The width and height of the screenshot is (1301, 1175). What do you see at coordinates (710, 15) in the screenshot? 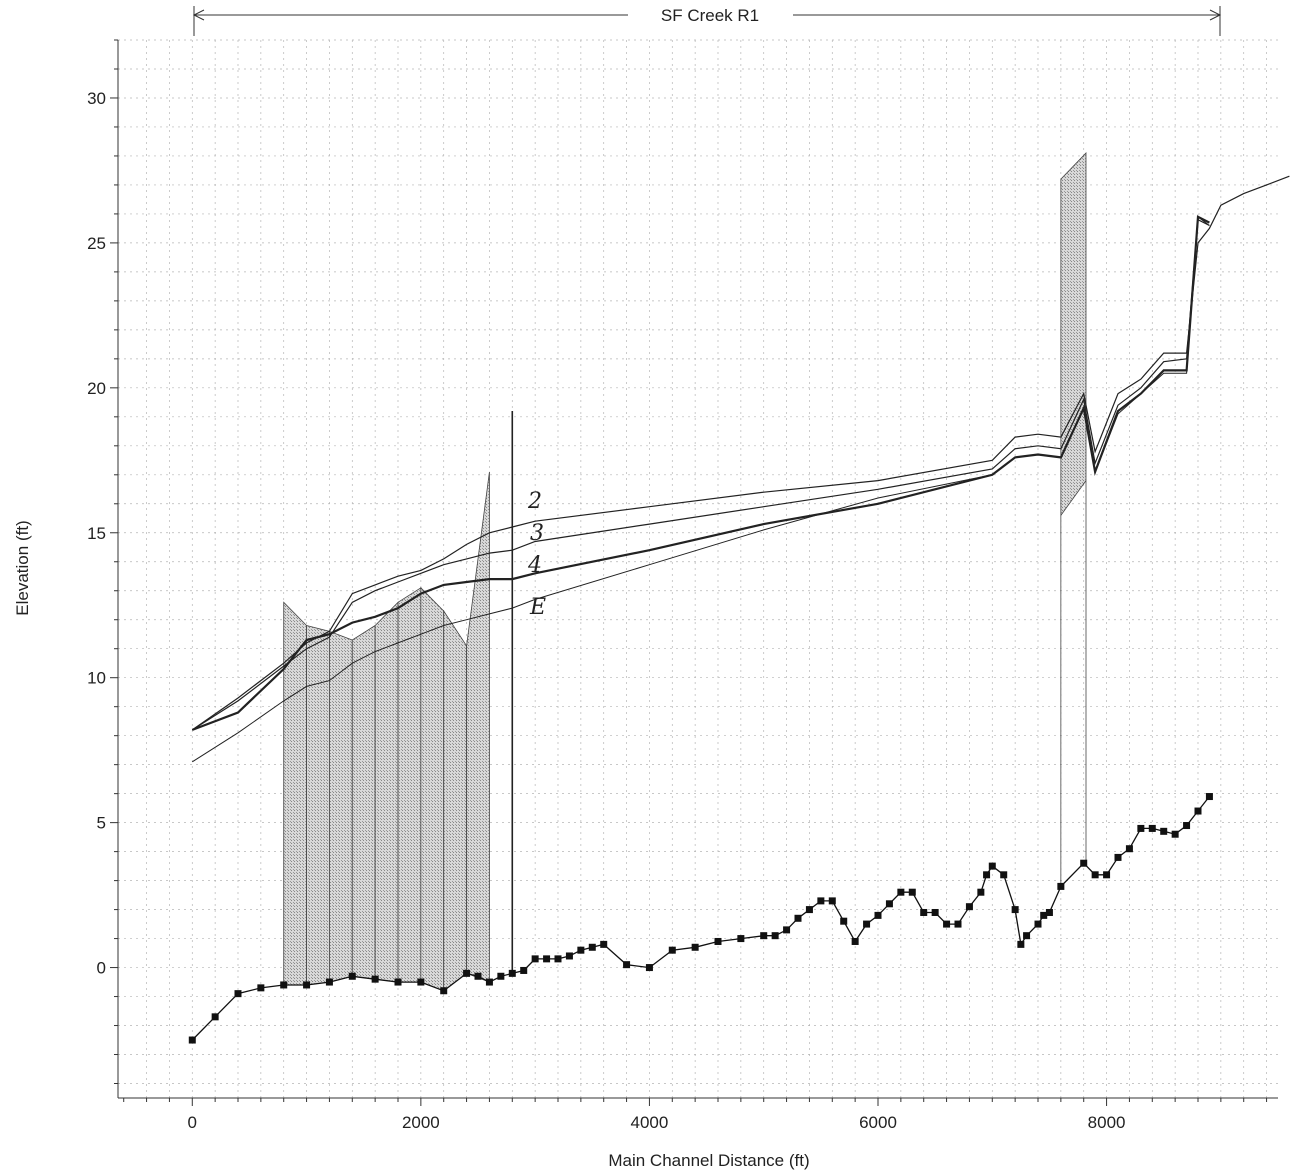
I see `reach-label: SF Creek R1` at bounding box center [710, 15].